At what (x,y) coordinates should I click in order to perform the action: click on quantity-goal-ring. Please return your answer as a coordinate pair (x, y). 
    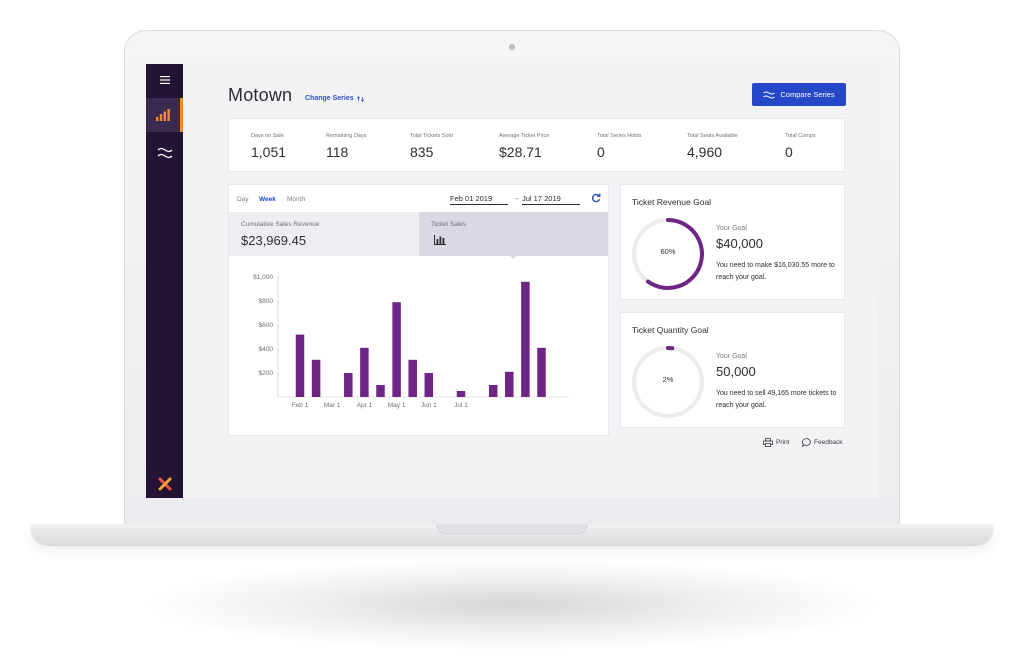
    Looking at the image, I should click on (668, 382).